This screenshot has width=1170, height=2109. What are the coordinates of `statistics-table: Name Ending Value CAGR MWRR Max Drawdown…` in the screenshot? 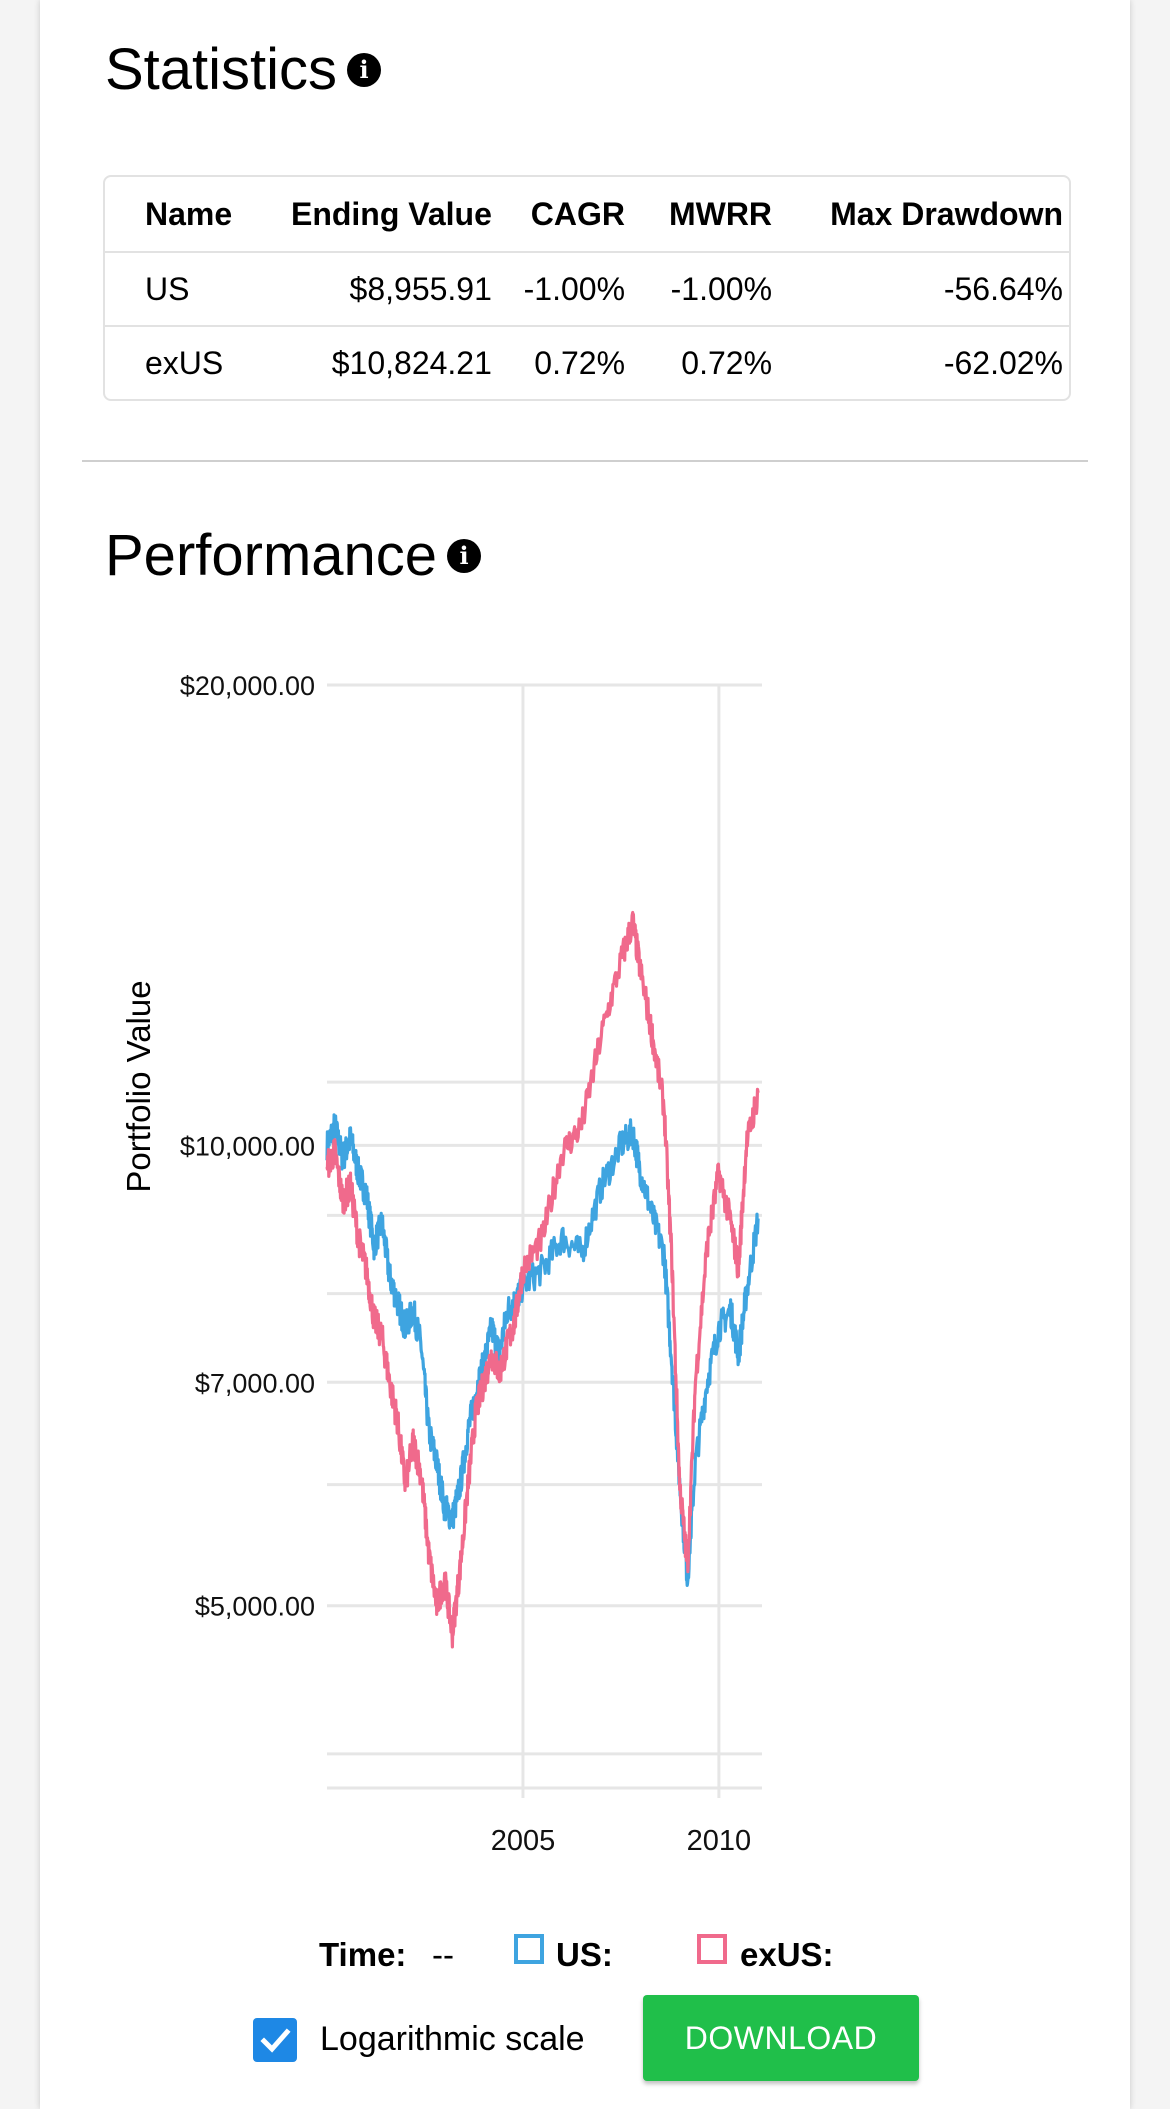 It's located at (587, 288).